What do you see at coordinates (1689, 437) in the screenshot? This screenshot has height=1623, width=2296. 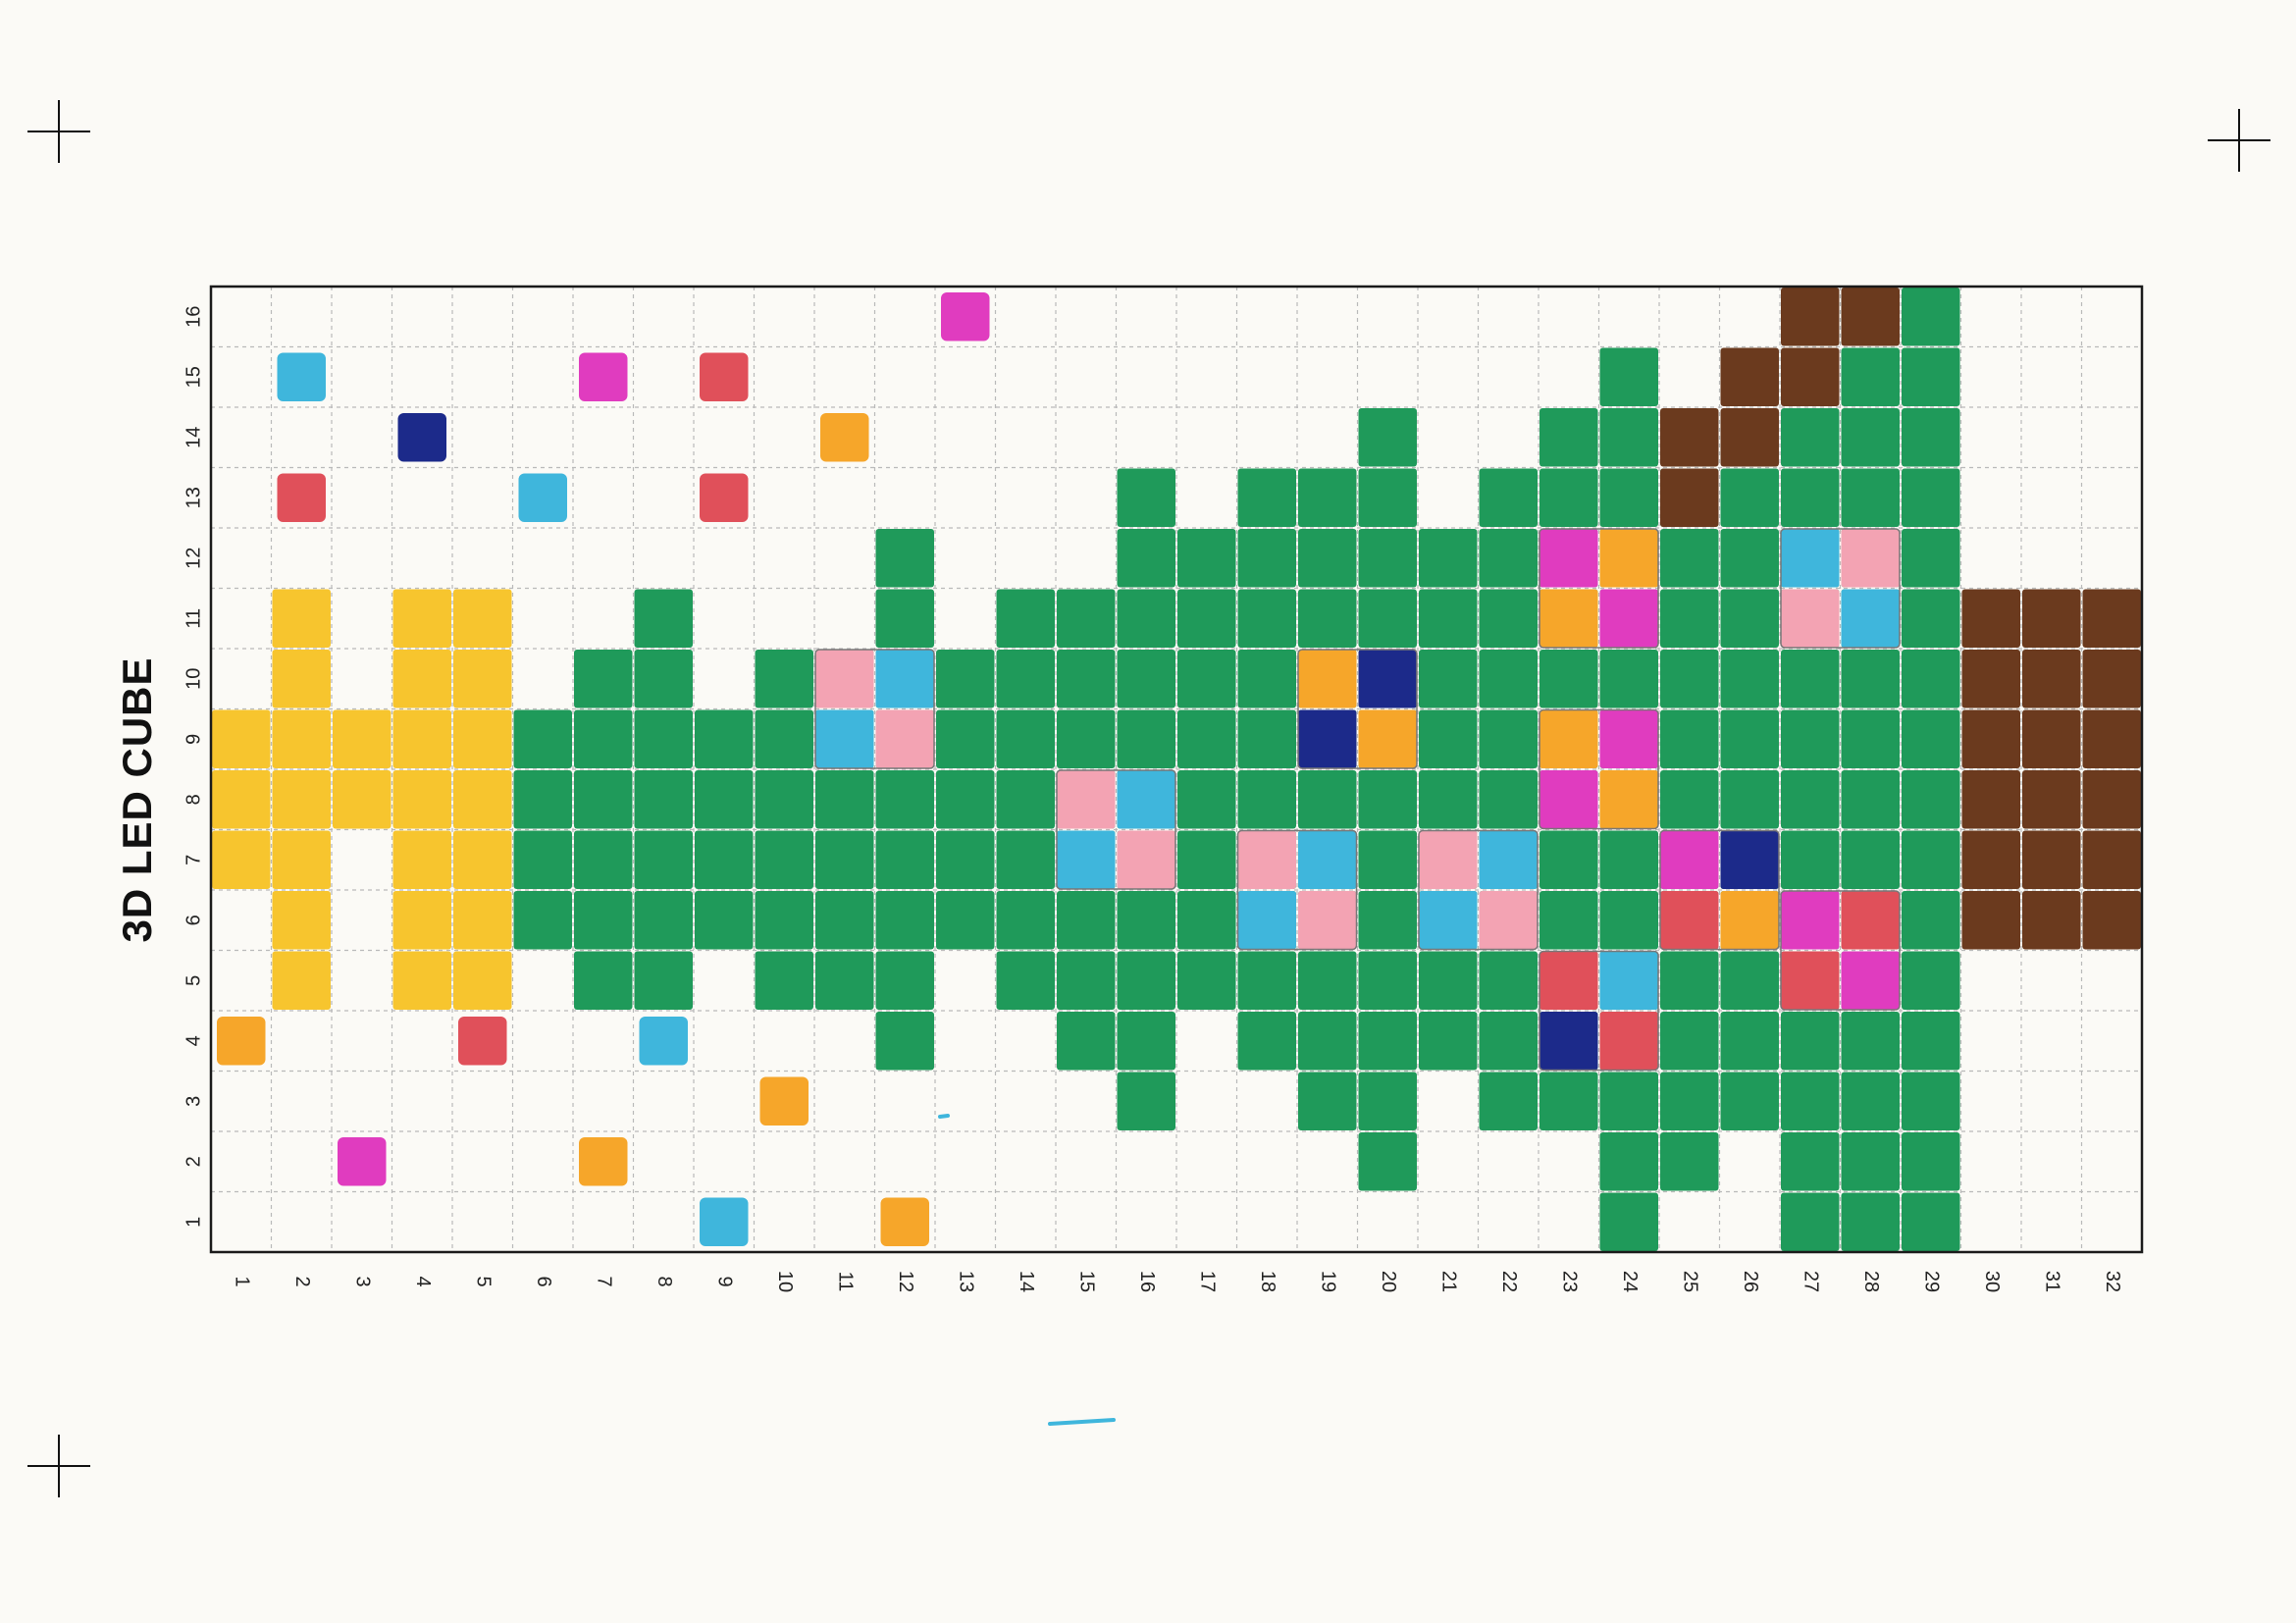 I see `tree-top-mark` at bounding box center [1689, 437].